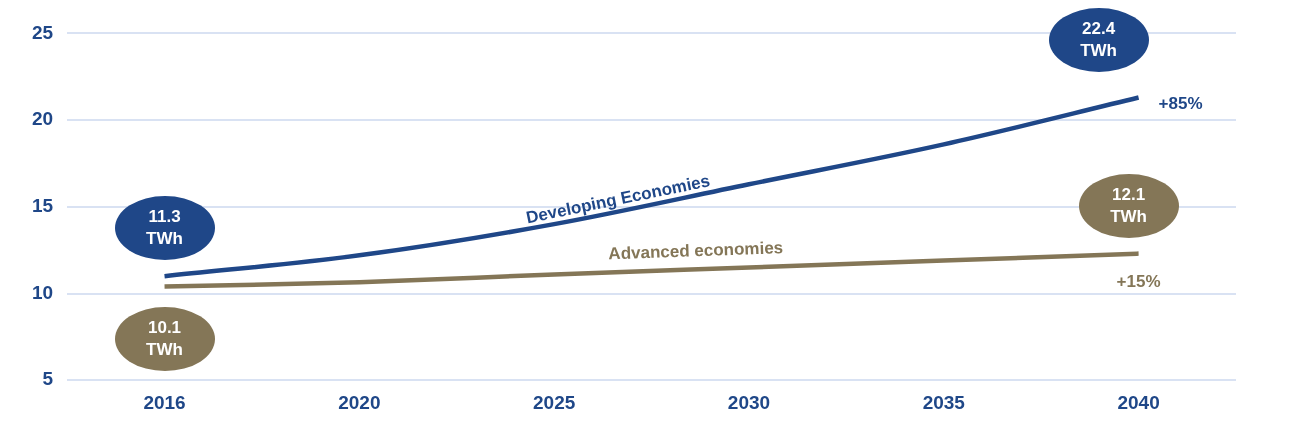 The height and width of the screenshot is (435, 1304). I want to click on annotation: +85%, so click(1180, 103).